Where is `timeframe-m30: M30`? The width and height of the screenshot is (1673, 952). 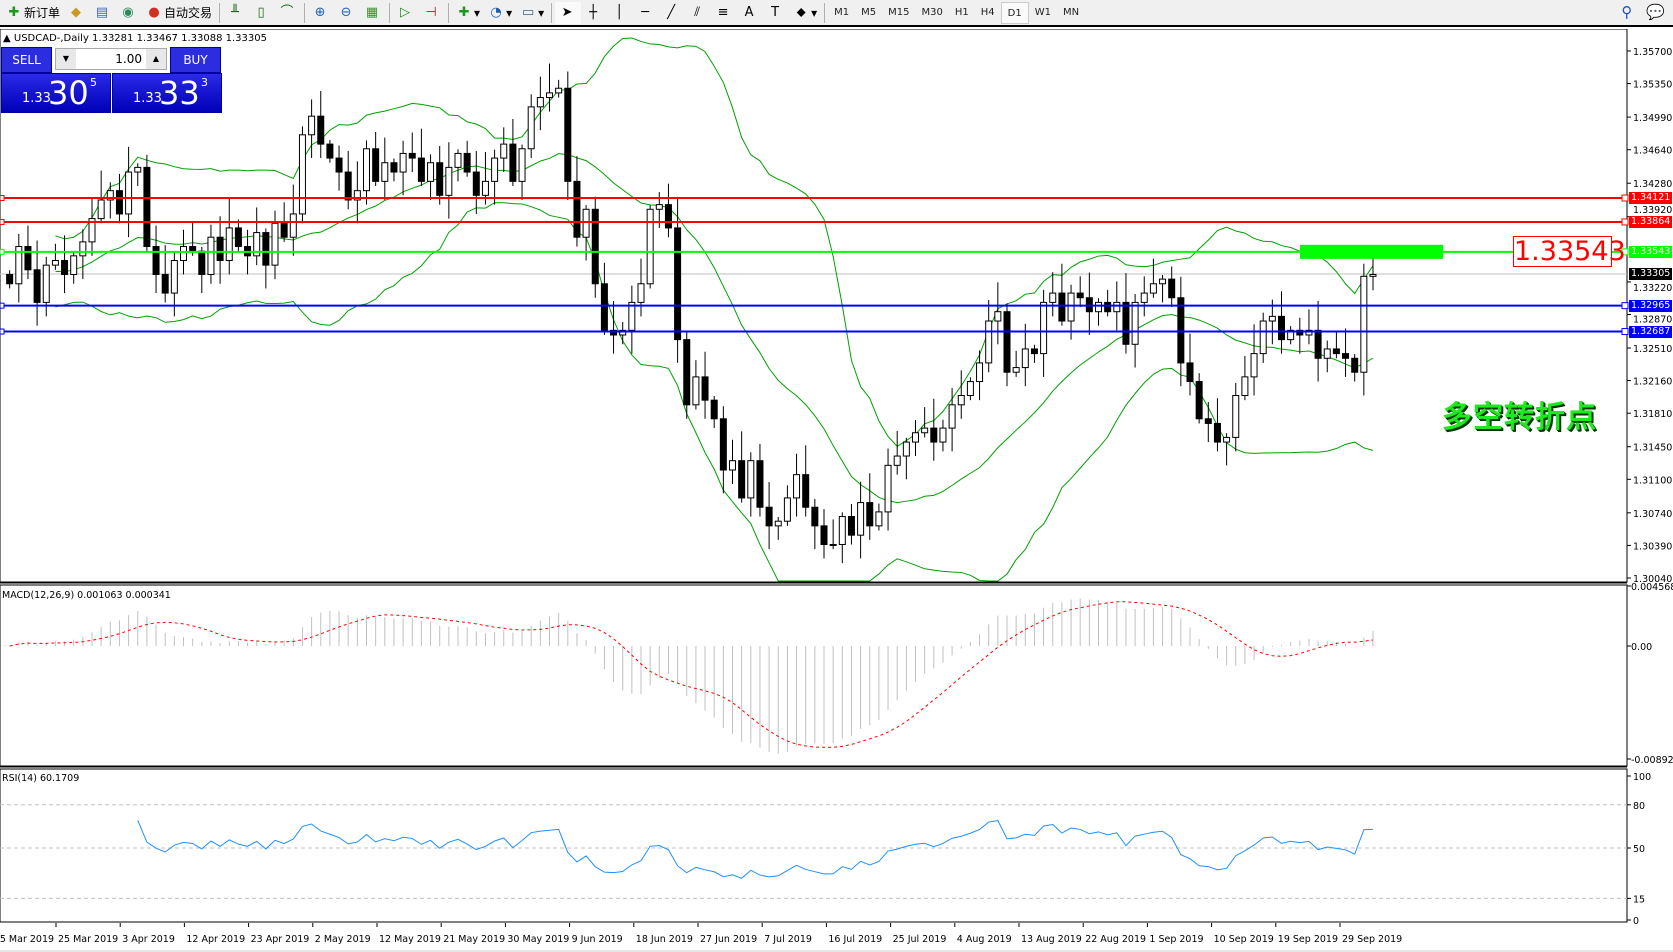 timeframe-m30: M30 is located at coordinates (932, 12).